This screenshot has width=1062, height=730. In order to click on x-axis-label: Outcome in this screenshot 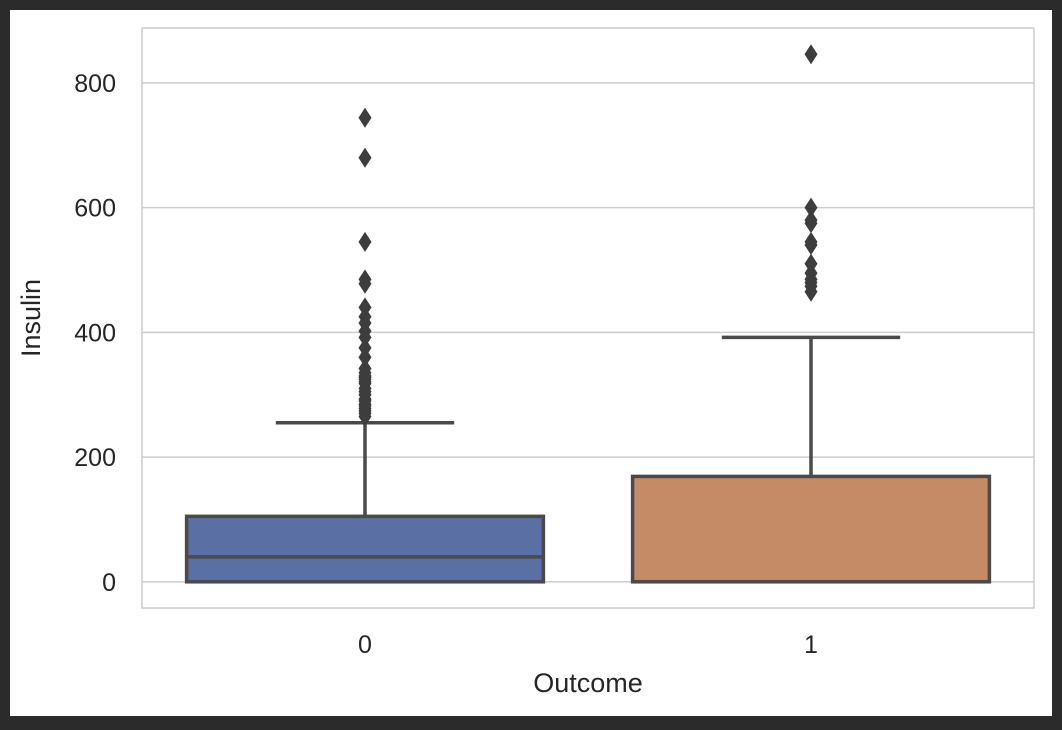, I will do `click(588, 683)`.